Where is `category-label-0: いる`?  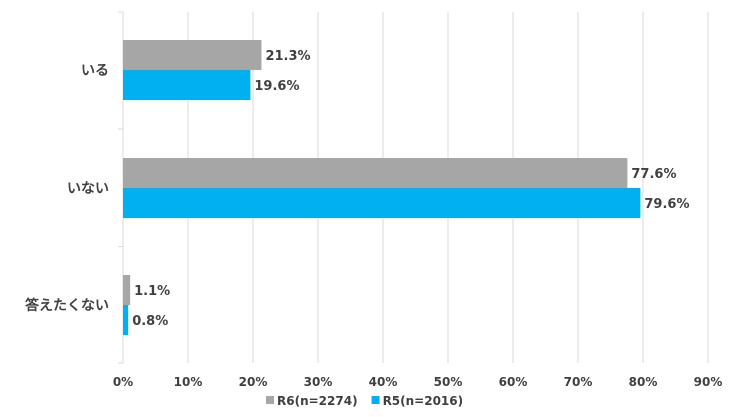 category-label-0: いる is located at coordinates (95, 71).